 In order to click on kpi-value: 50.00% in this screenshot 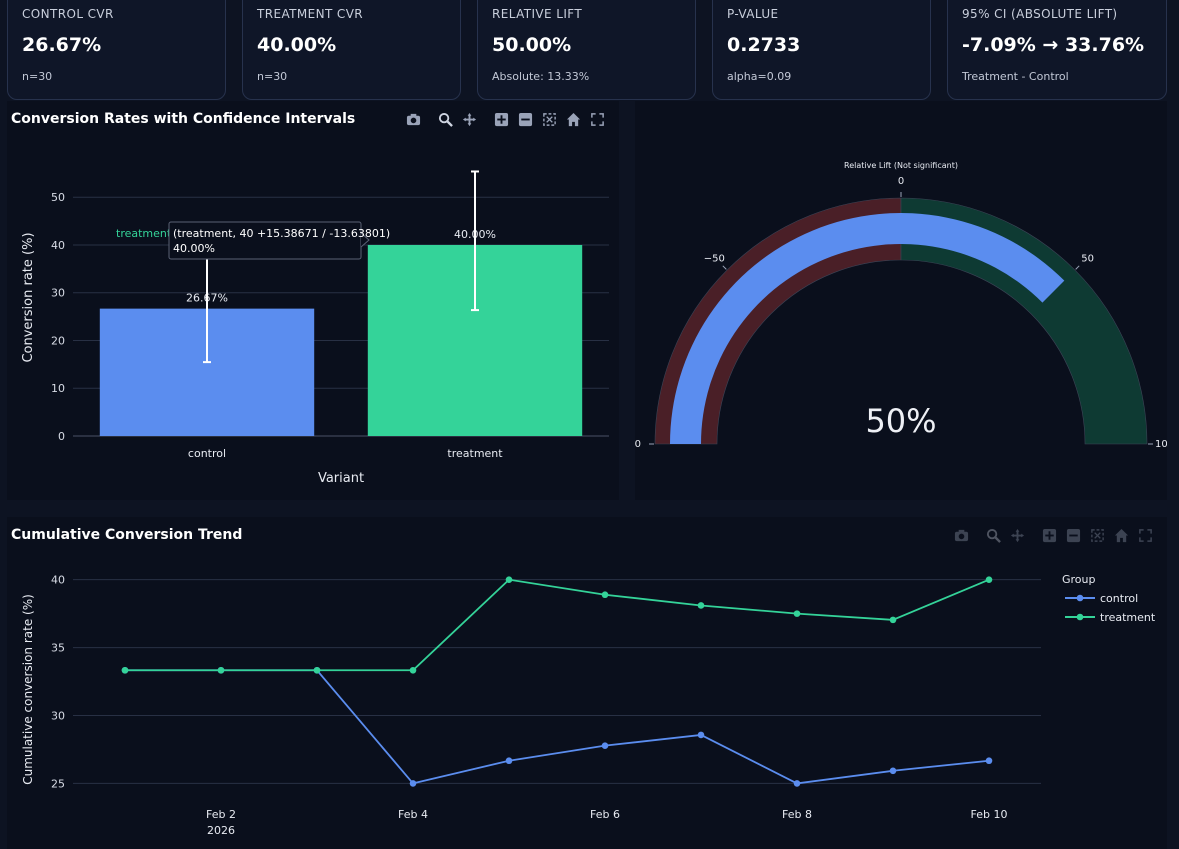, I will do `click(532, 45)`.